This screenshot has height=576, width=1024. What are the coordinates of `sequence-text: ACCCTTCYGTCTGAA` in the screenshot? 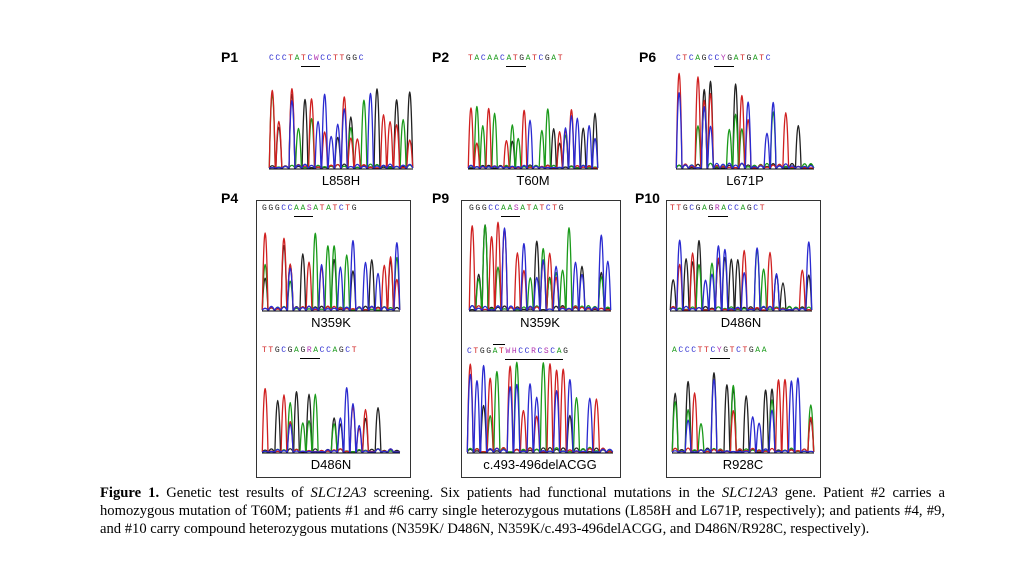 It's located at (720, 351).